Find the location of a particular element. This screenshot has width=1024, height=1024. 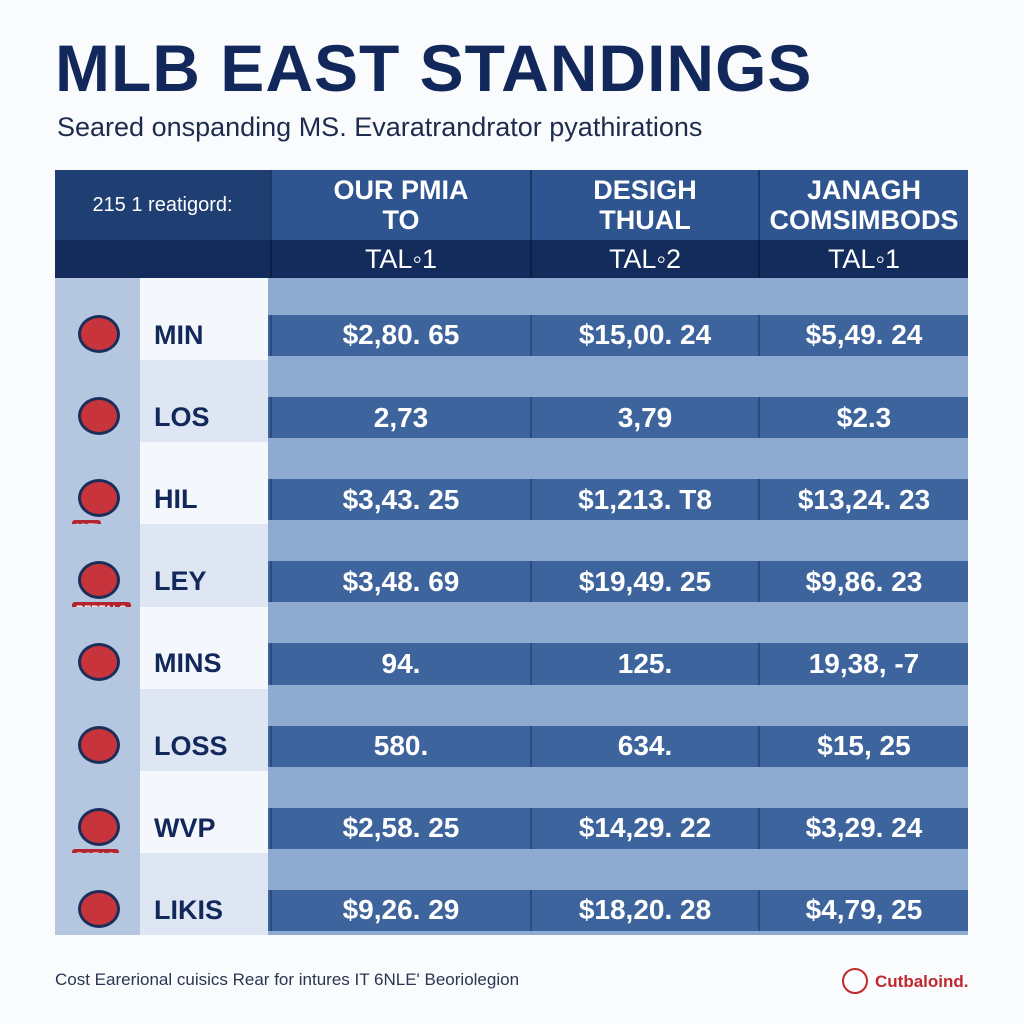

value-cell: 2,73 is located at coordinates (400, 418).